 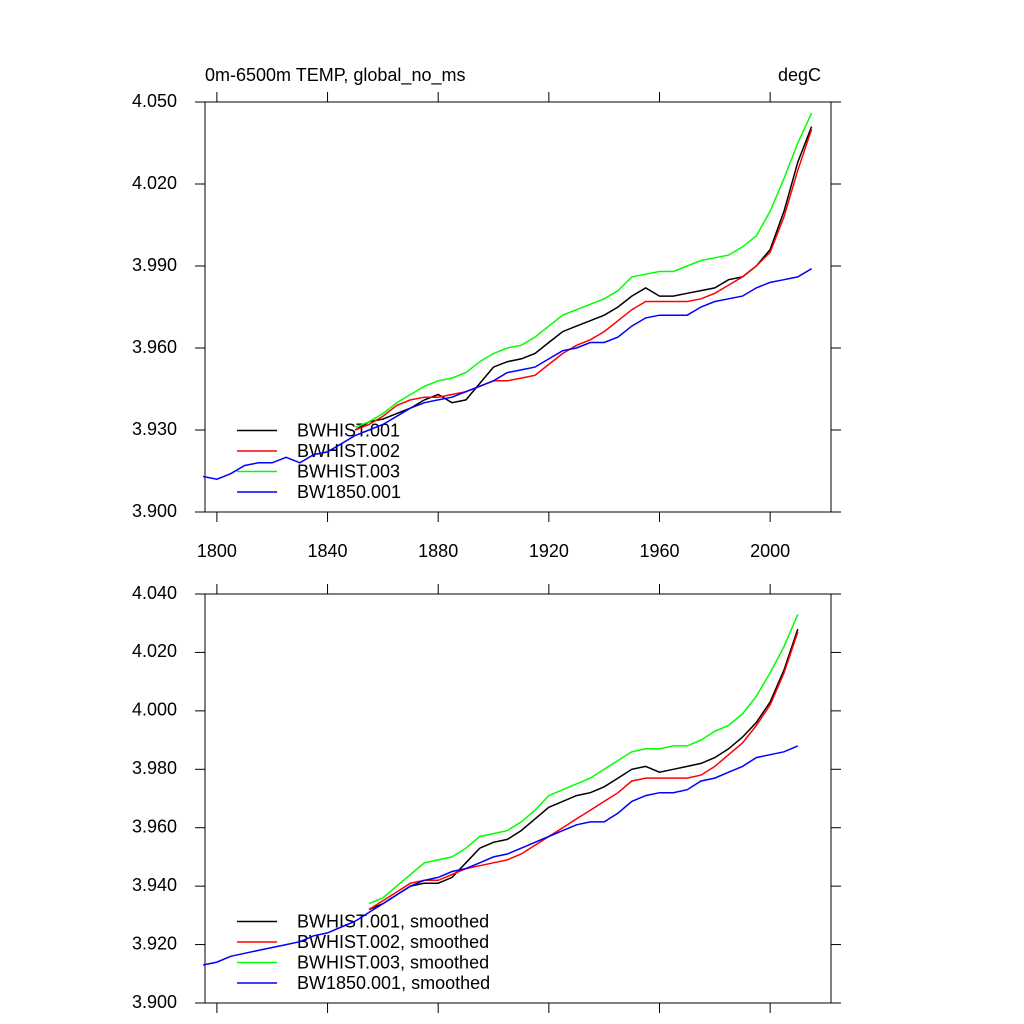 I want to click on y-tick-label: 3.930, so click(x=154, y=429).